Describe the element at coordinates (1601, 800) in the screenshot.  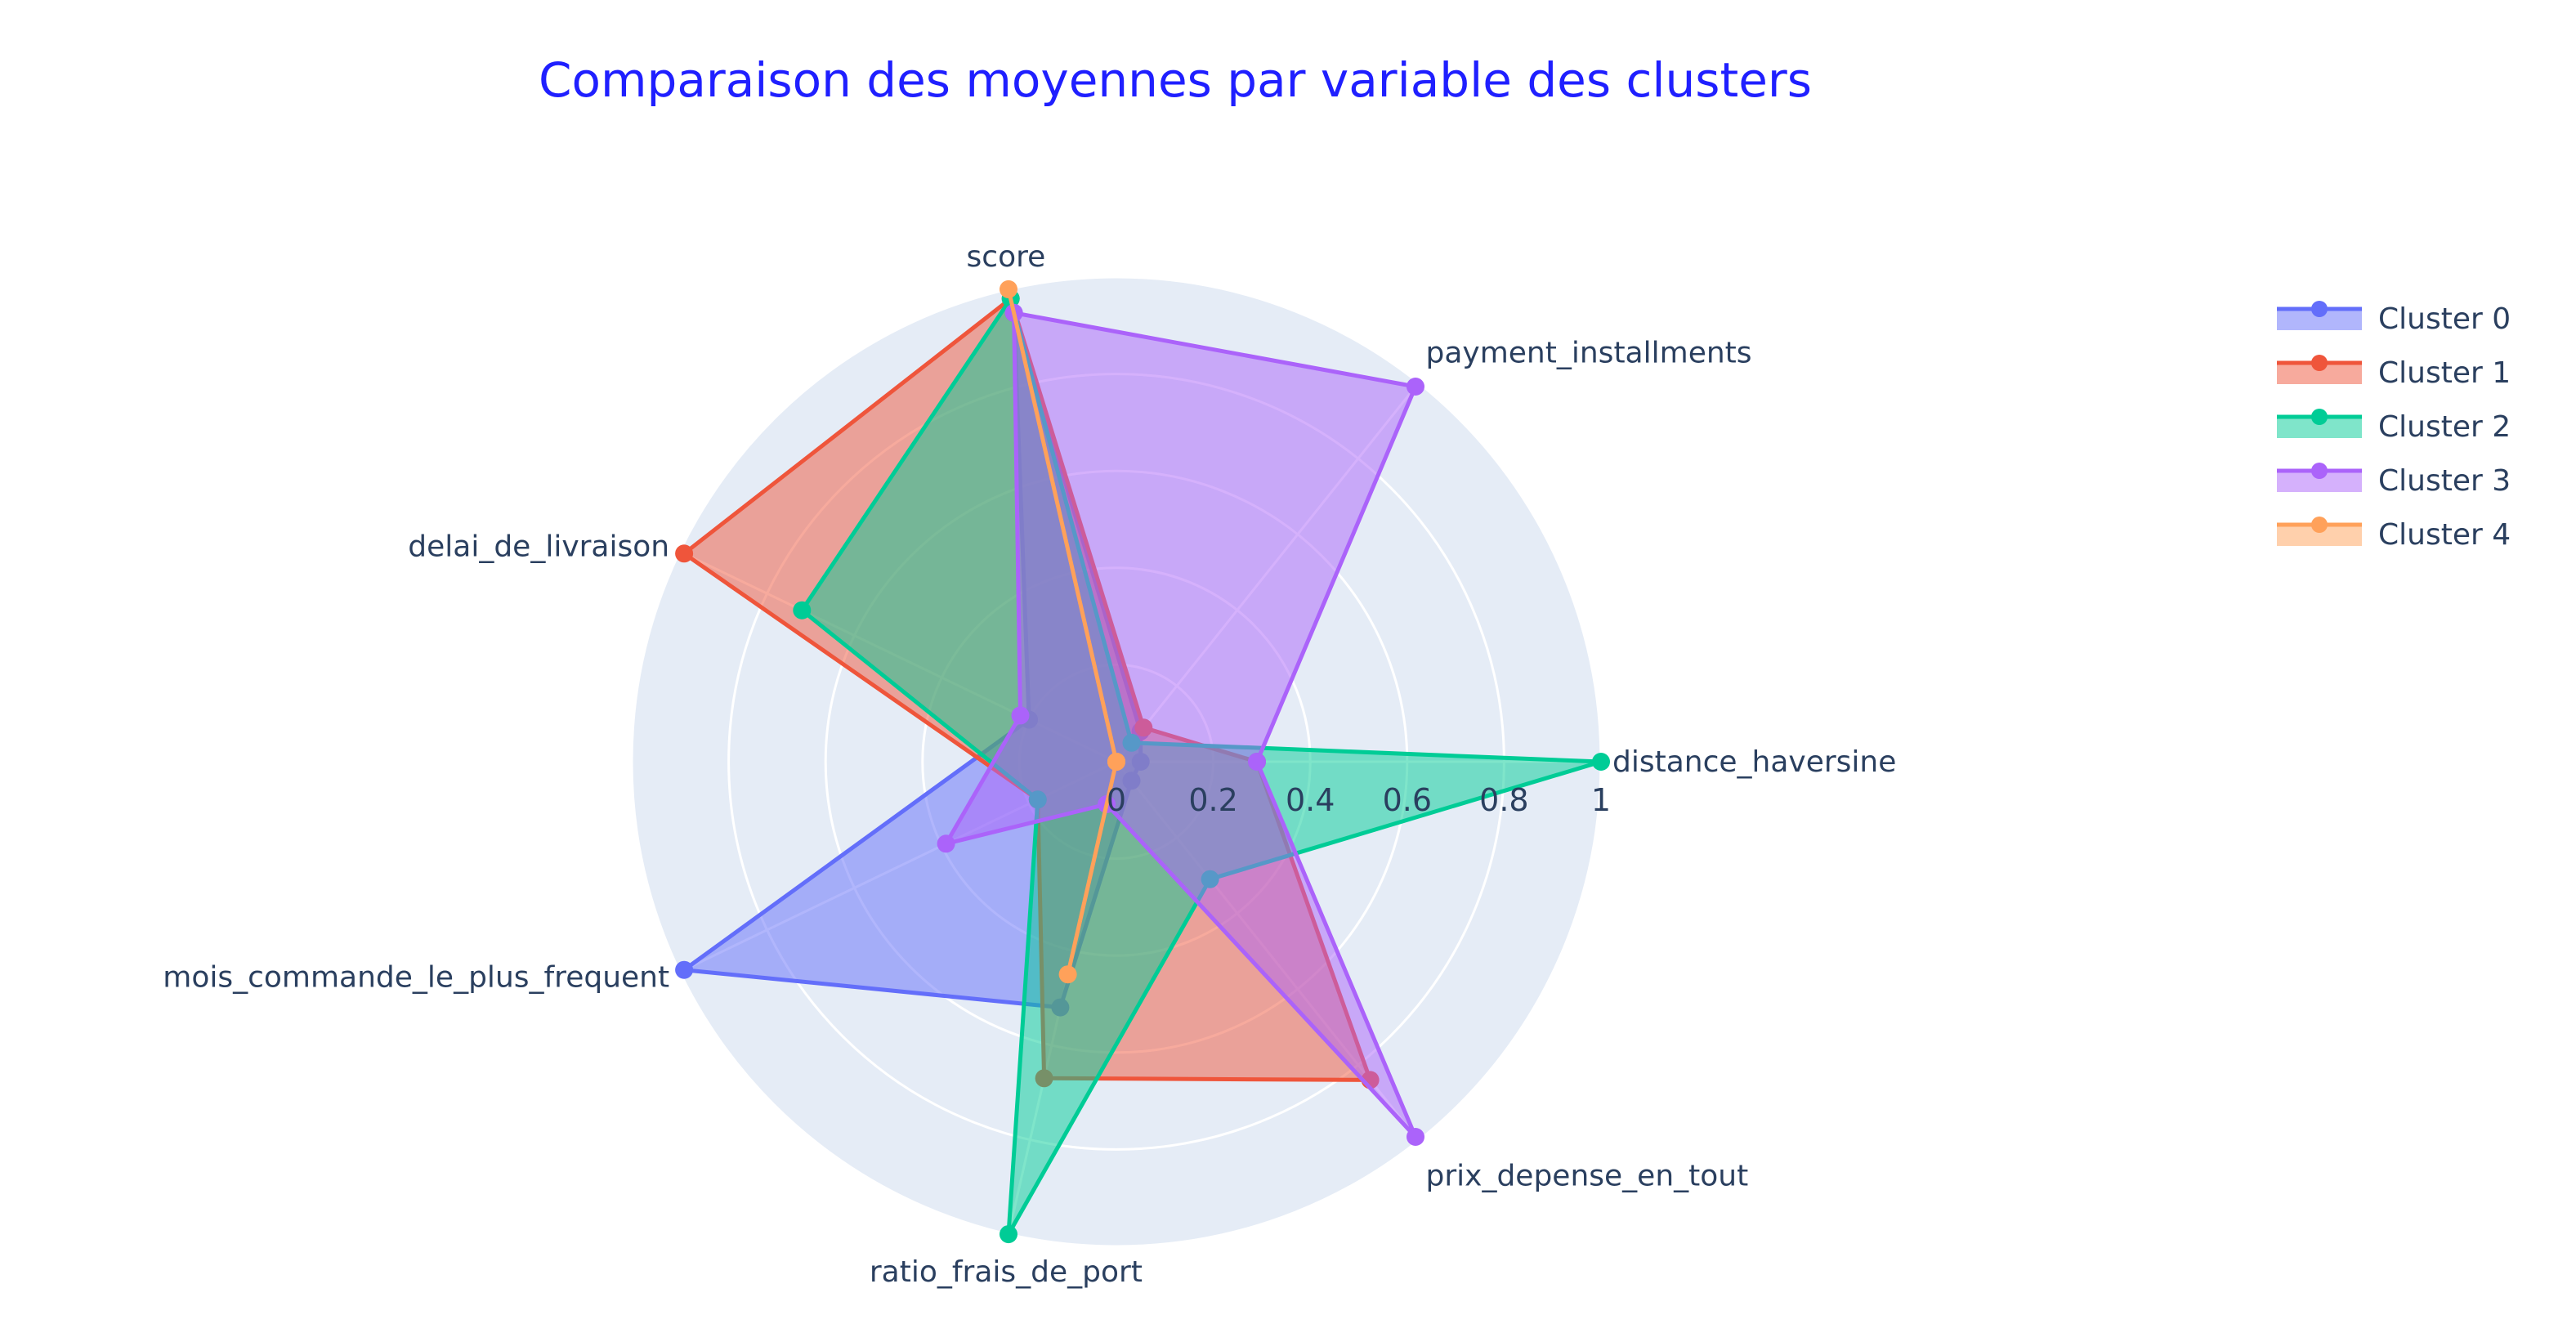
I see `radial-tick-label: 1` at that location.